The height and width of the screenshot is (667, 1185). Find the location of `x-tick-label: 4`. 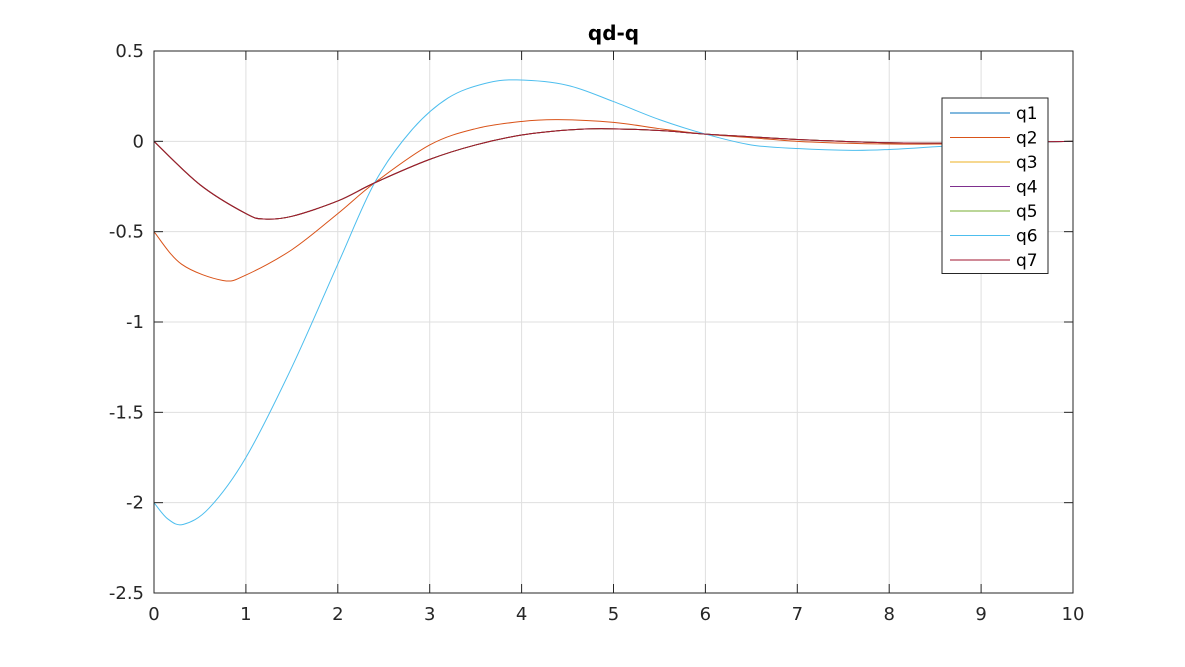

x-tick-label: 4 is located at coordinates (521, 614).